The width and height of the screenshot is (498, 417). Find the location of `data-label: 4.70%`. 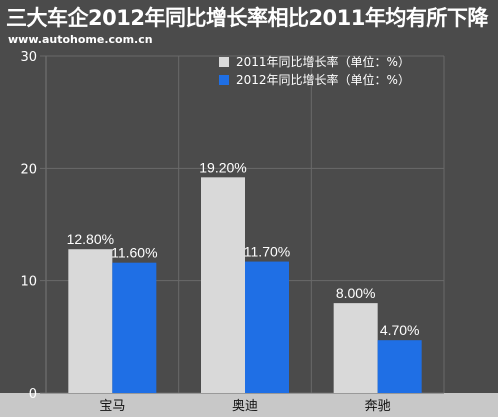

data-label: 4.70% is located at coordinates (400, 330).